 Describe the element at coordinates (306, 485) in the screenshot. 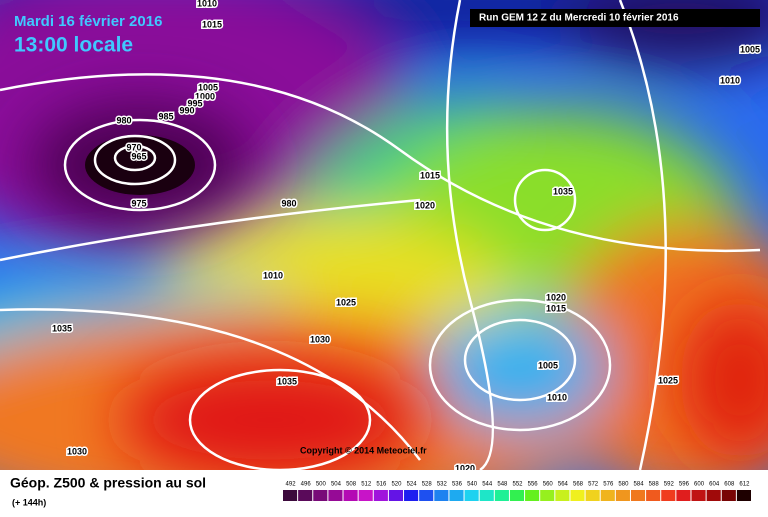

I see `colorbar-label: 496` at that location.